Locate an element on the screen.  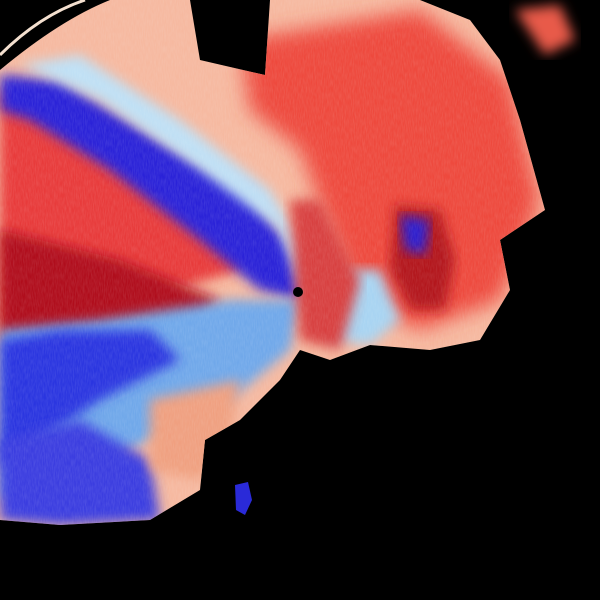
range-ring is located at coordinates (43, 28).